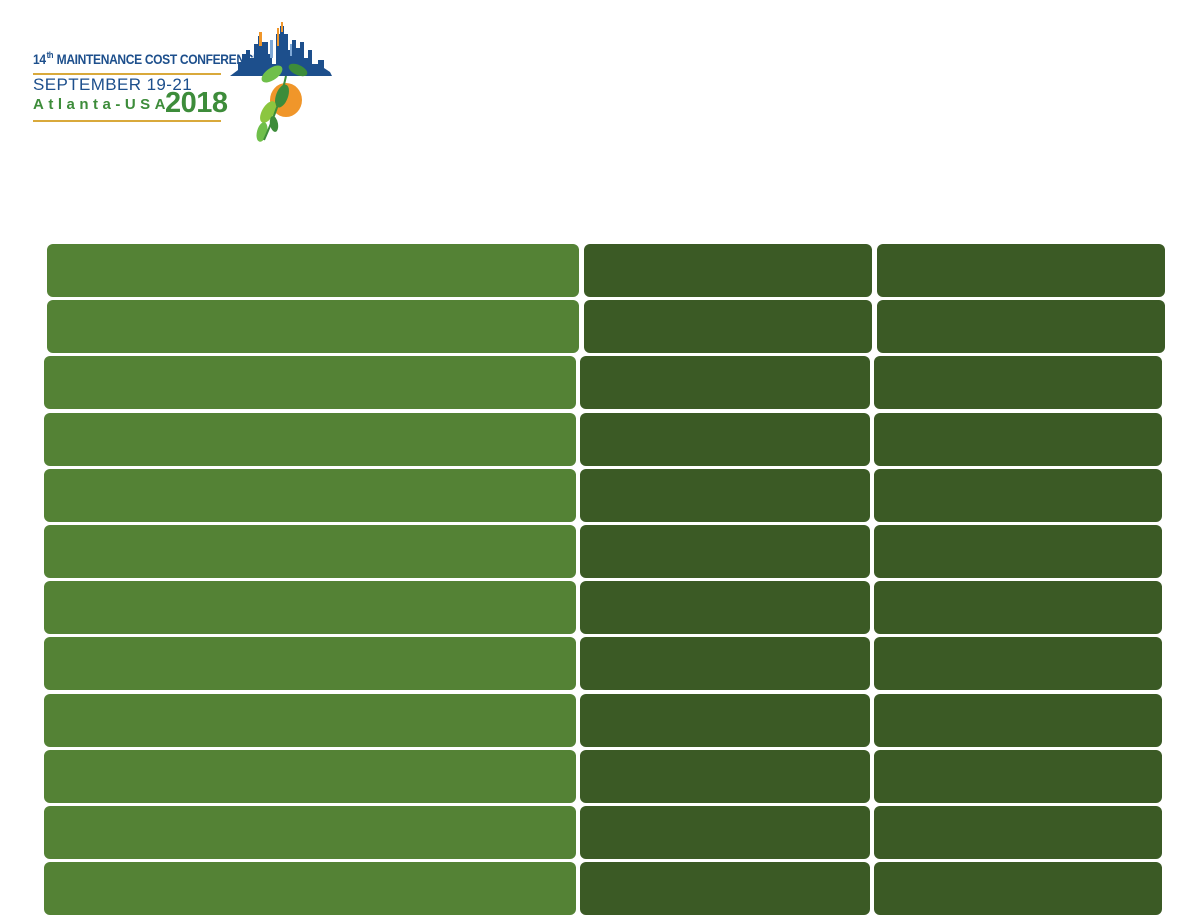 This screenshot has width=1188, height=918. Describe the element at coordinates (102, 104) in the screenshot. I see `logo-location: Atlanta-USA` at that location.